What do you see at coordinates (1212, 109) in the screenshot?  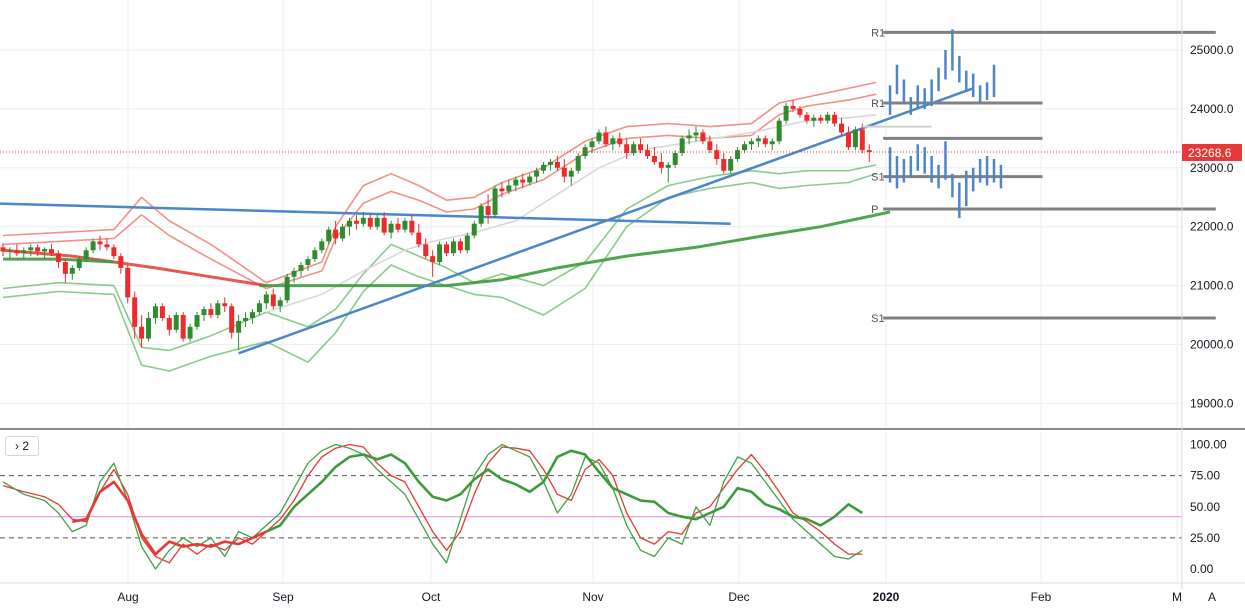 I see `price-tick-label: 24000.0` at bounding box center [1212, 109].